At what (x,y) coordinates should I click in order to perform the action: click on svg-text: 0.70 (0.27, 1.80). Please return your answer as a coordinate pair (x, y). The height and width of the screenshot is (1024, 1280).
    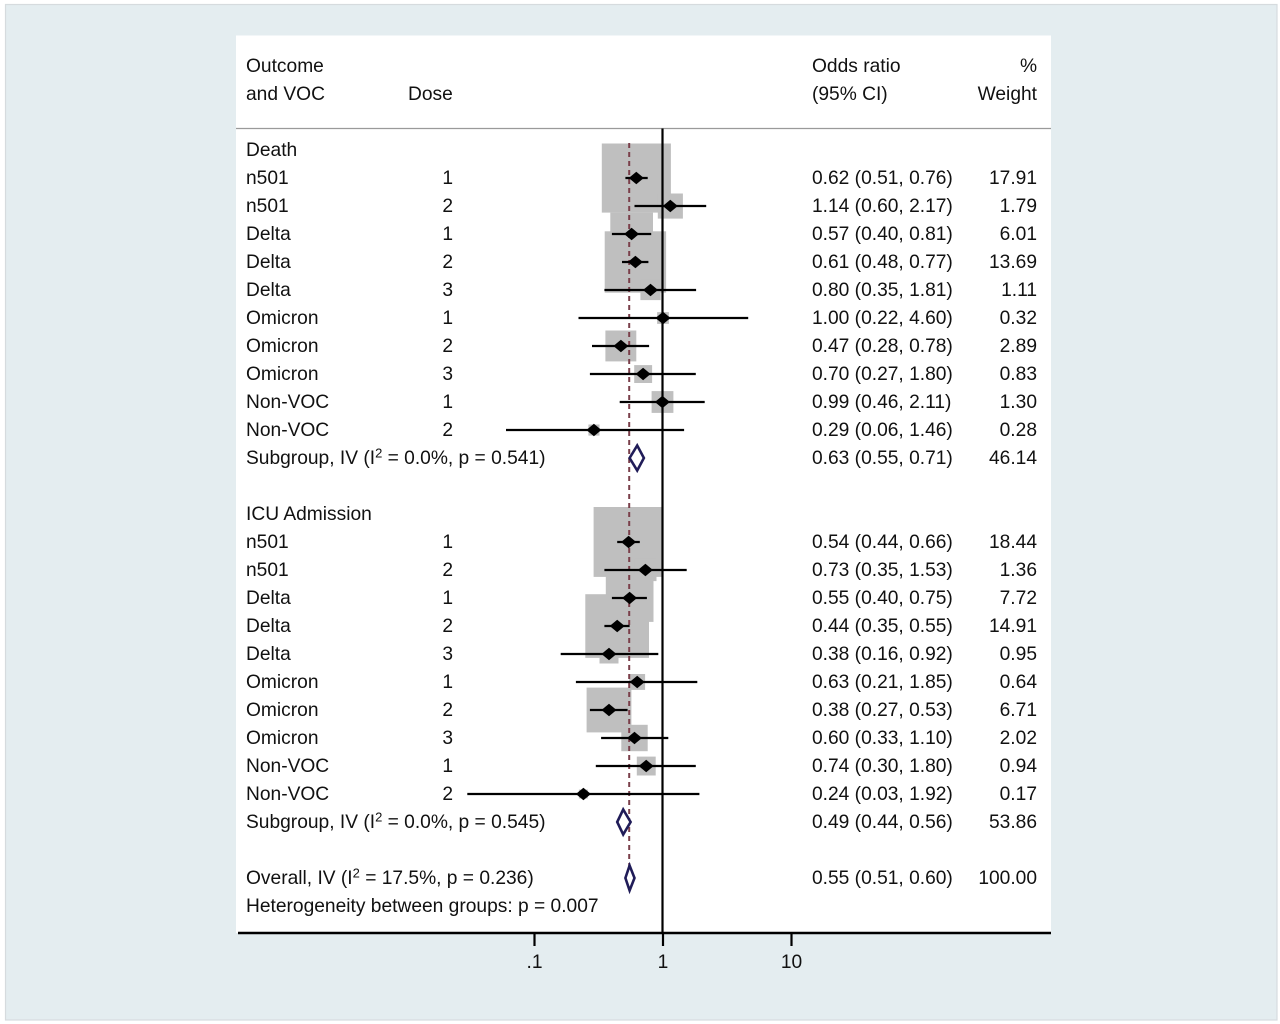
    Looking at the image, I should click on (882, 374).